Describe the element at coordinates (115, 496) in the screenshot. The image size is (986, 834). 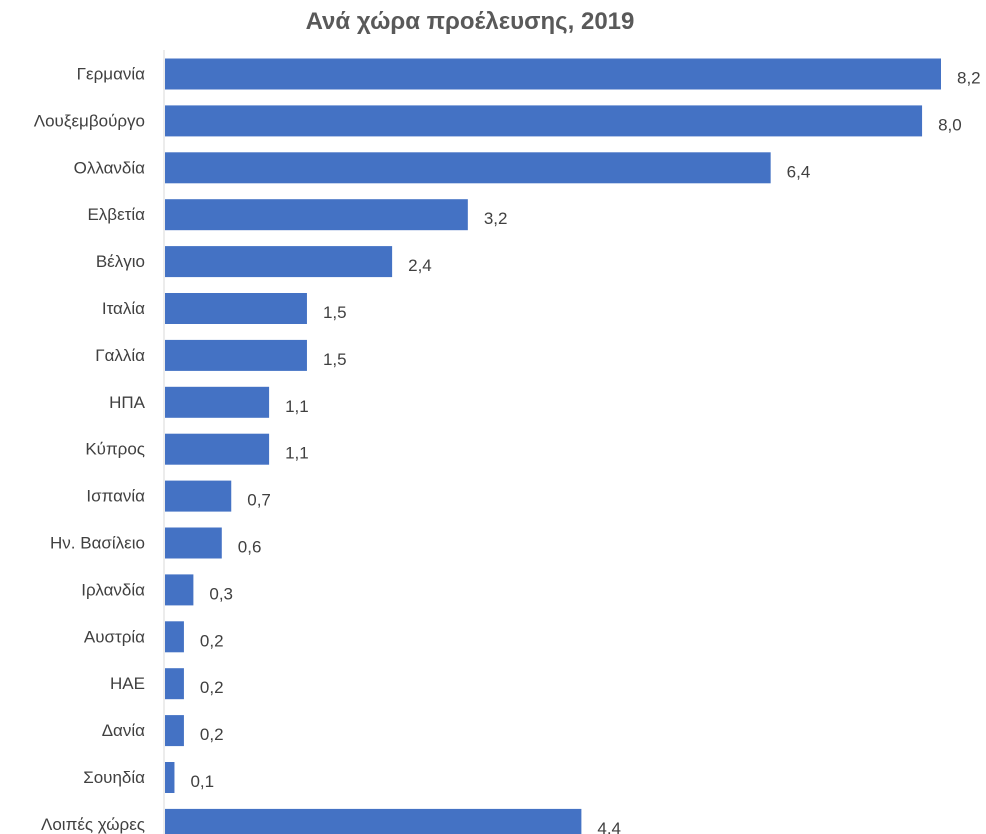
I see `category-label: Ισπανία` at that location.